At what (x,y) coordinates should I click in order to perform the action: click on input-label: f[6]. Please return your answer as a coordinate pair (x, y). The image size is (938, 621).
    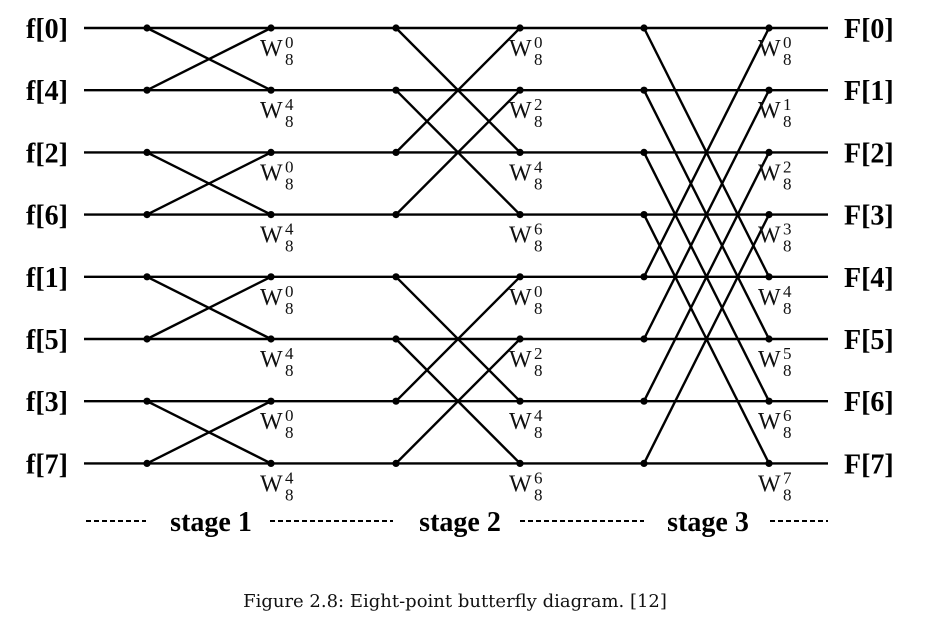
    Looking at the image, I should click on (47, 216).